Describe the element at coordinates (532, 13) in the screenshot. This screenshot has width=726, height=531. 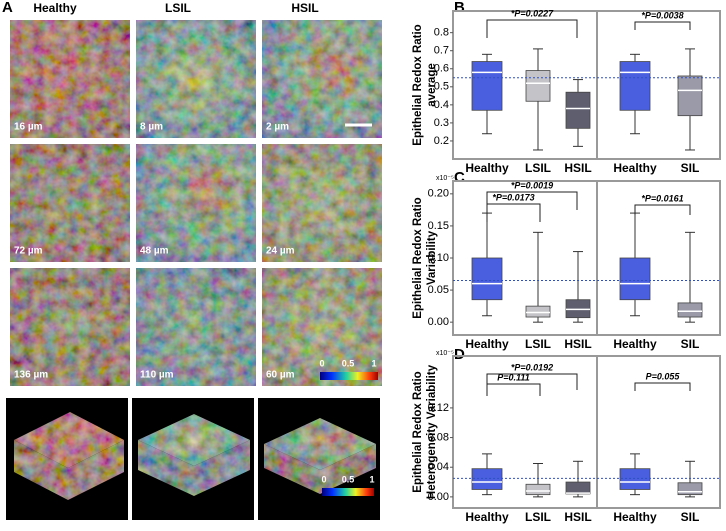
I see `p-value: *P=0.0227` at that location.